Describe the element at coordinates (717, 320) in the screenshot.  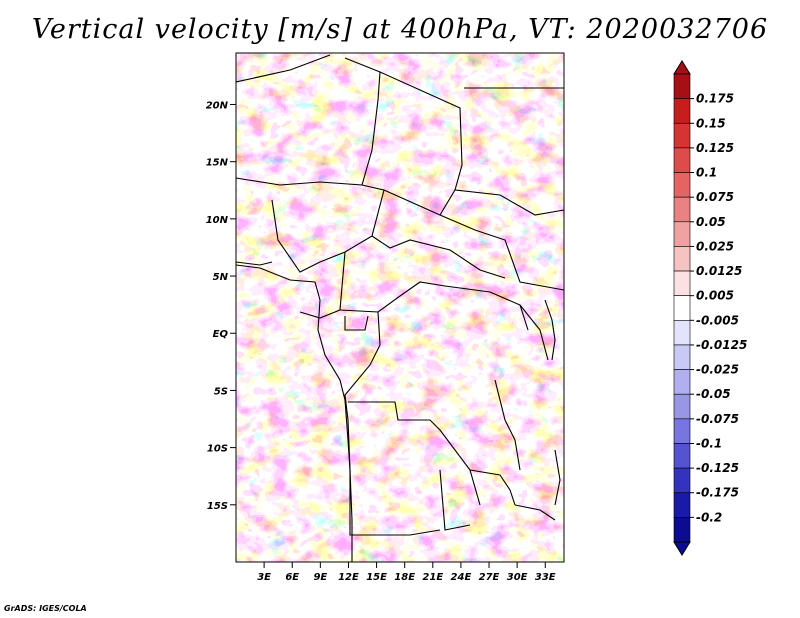
I see `colorbar-label: -0.005` at that location.